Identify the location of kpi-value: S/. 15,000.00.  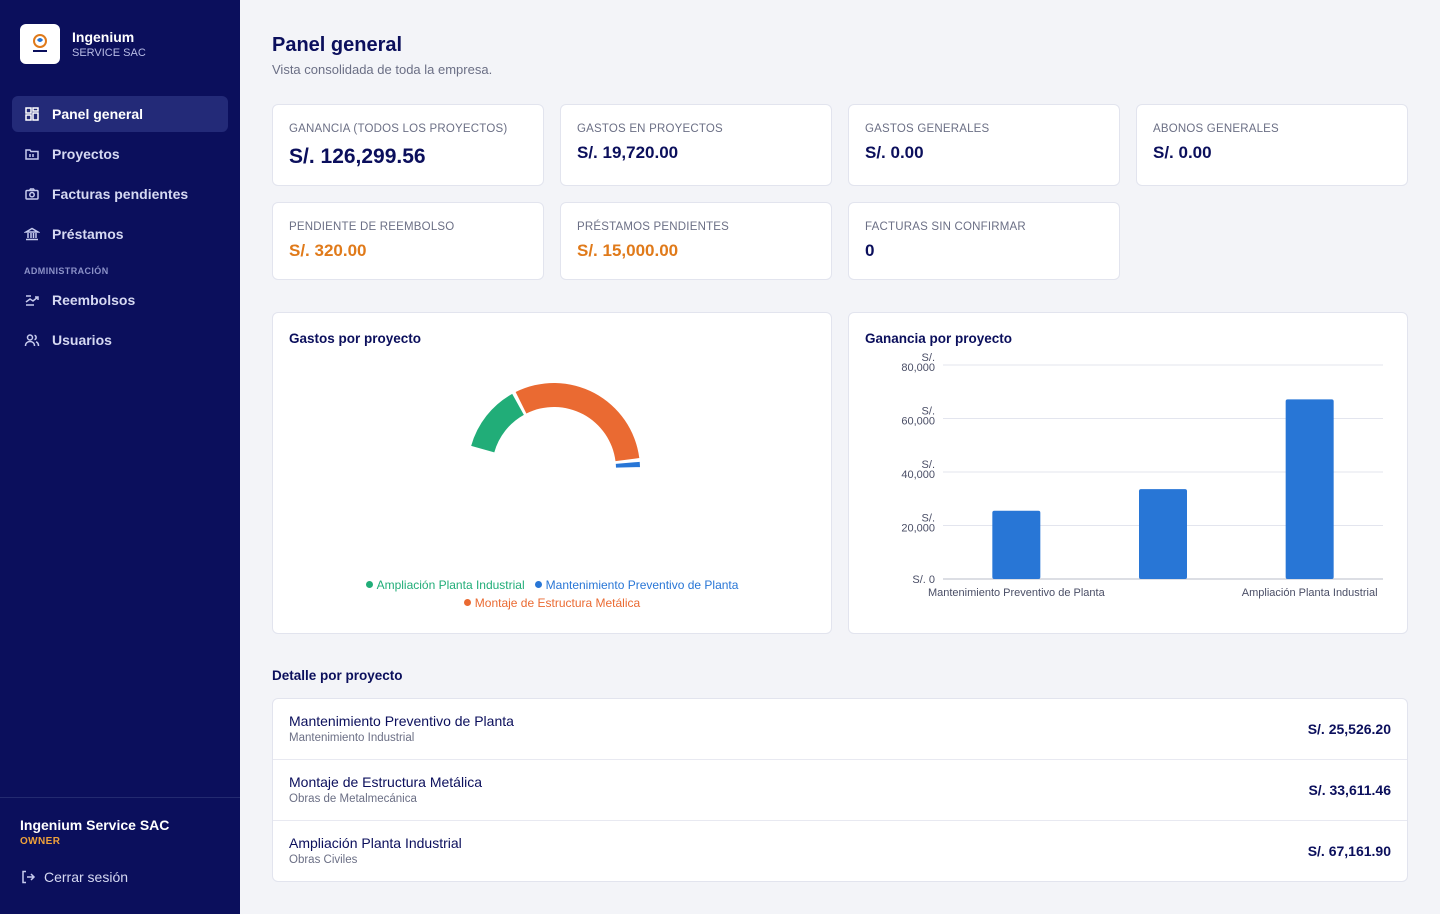
(628, 250).